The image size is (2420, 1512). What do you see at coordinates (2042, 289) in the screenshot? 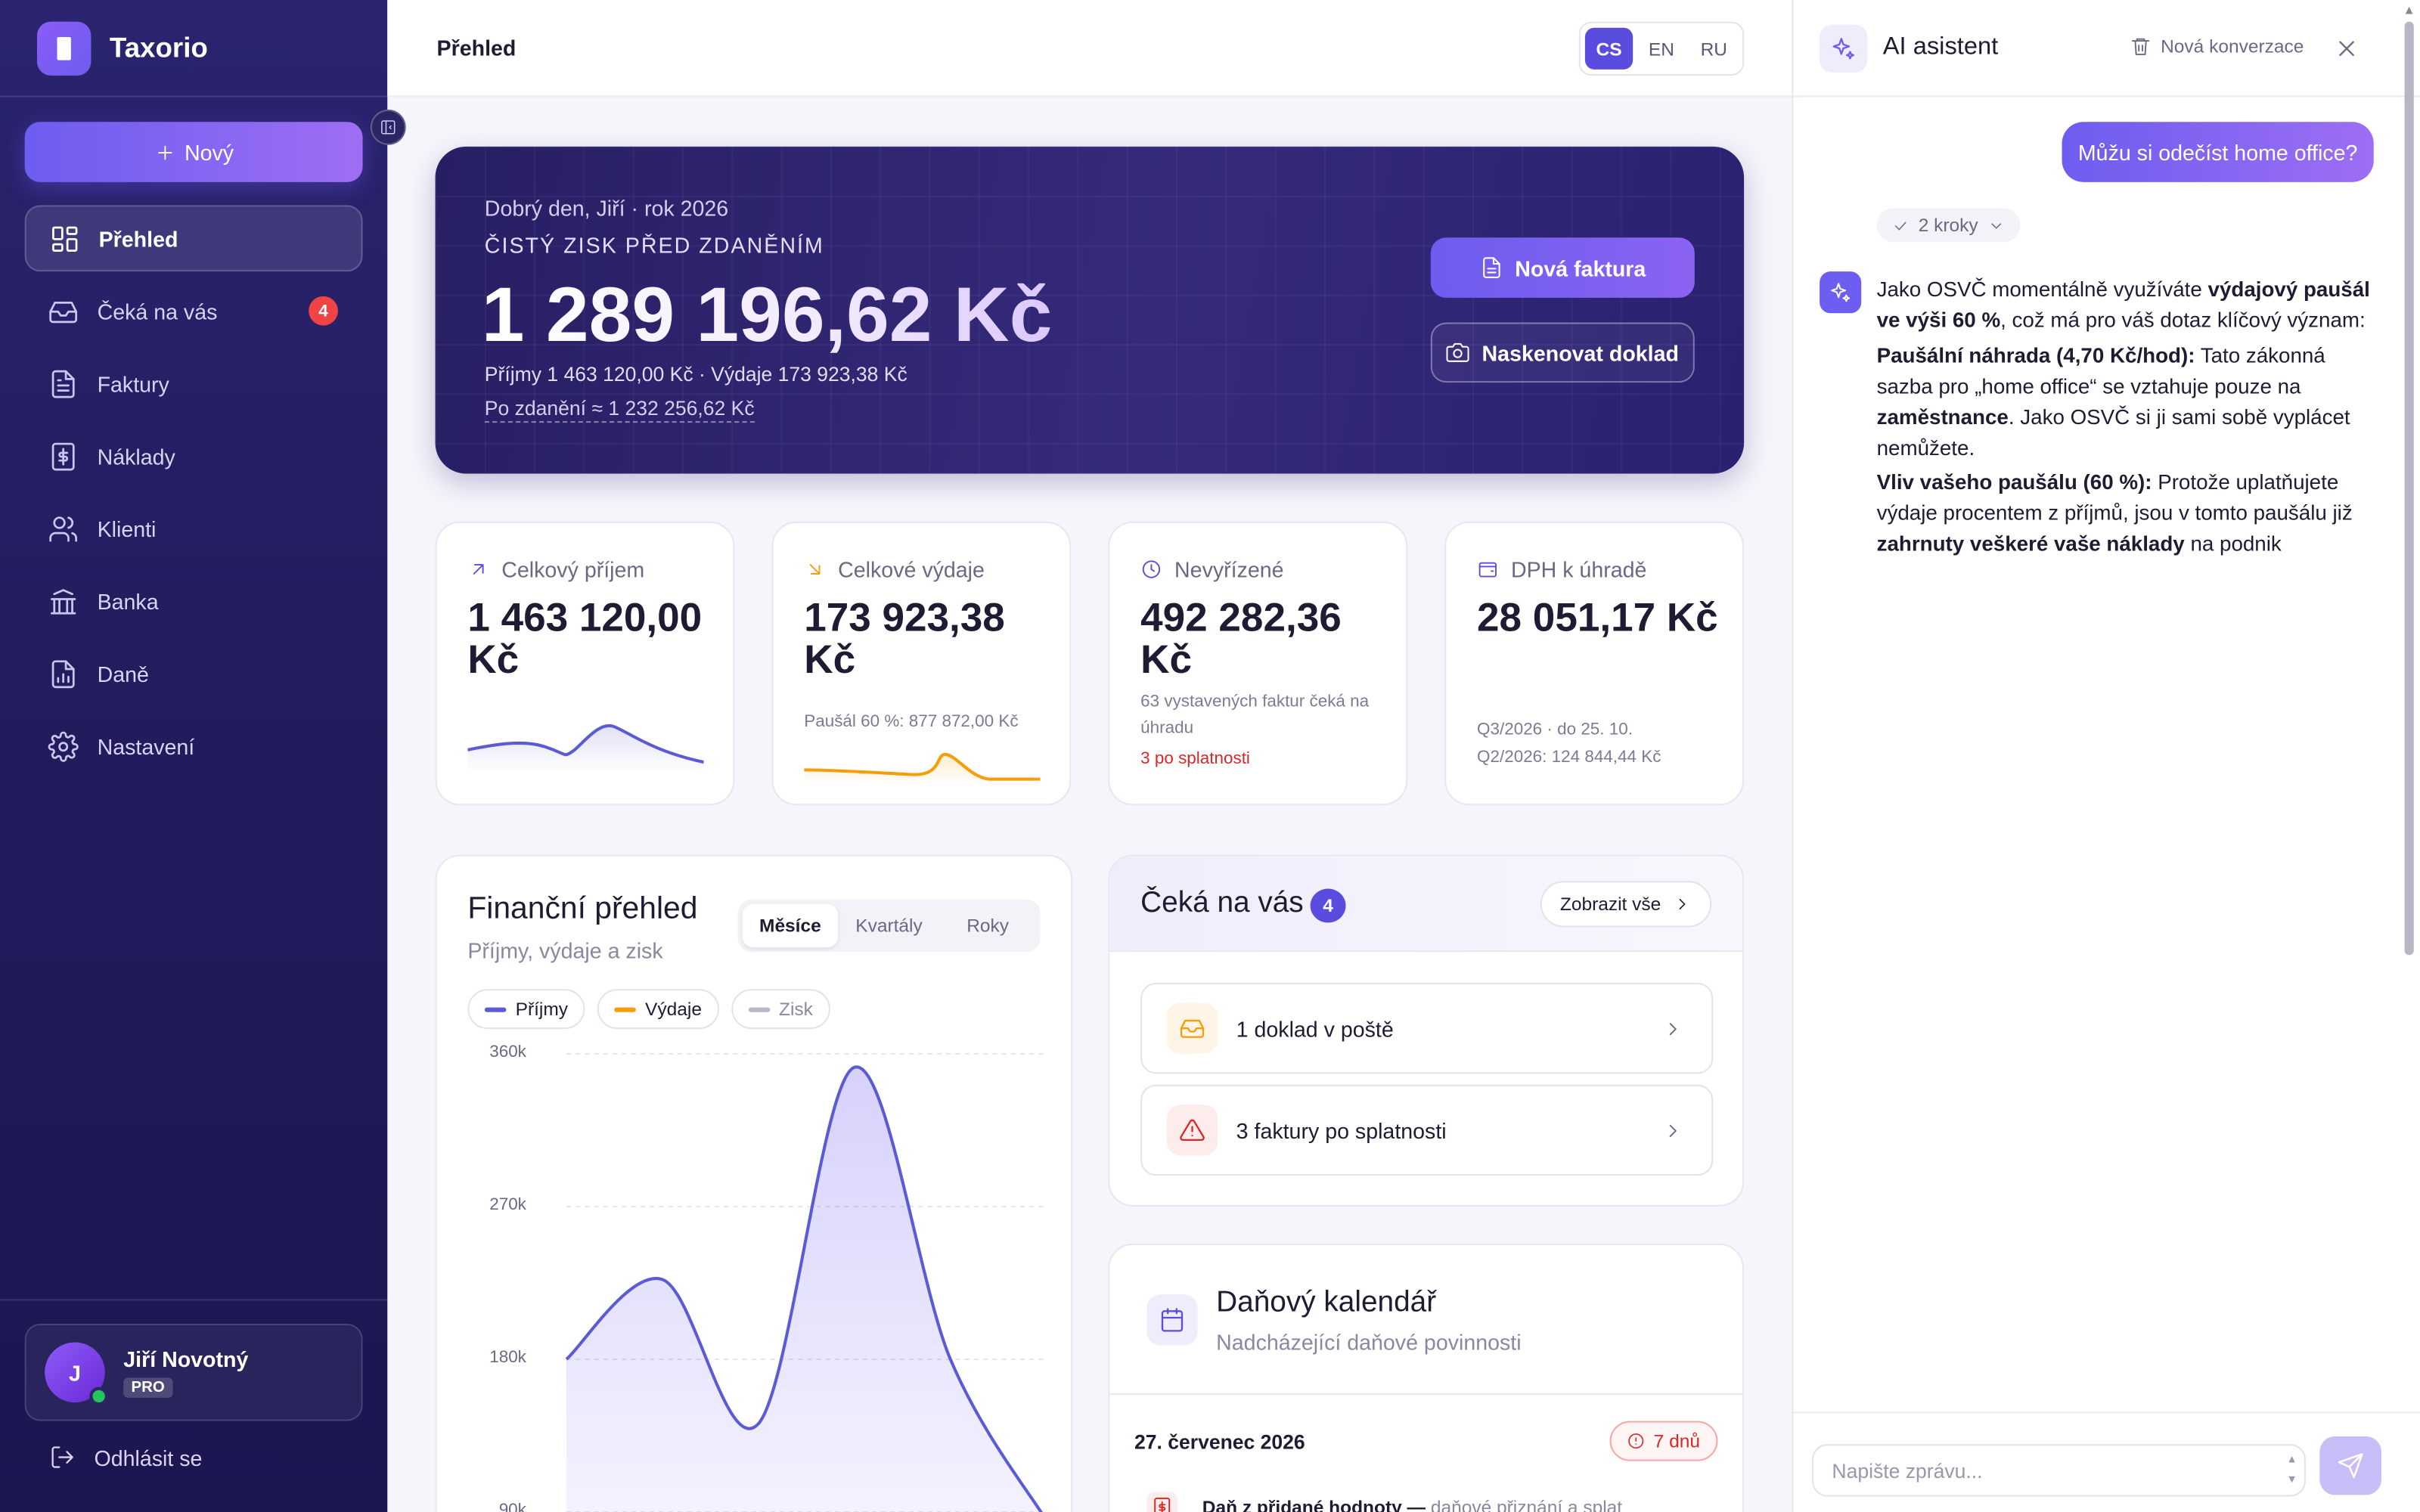
I see `answer-text: Jako OSVČ momentálně využíváte` at bounding box center [2042, 289].